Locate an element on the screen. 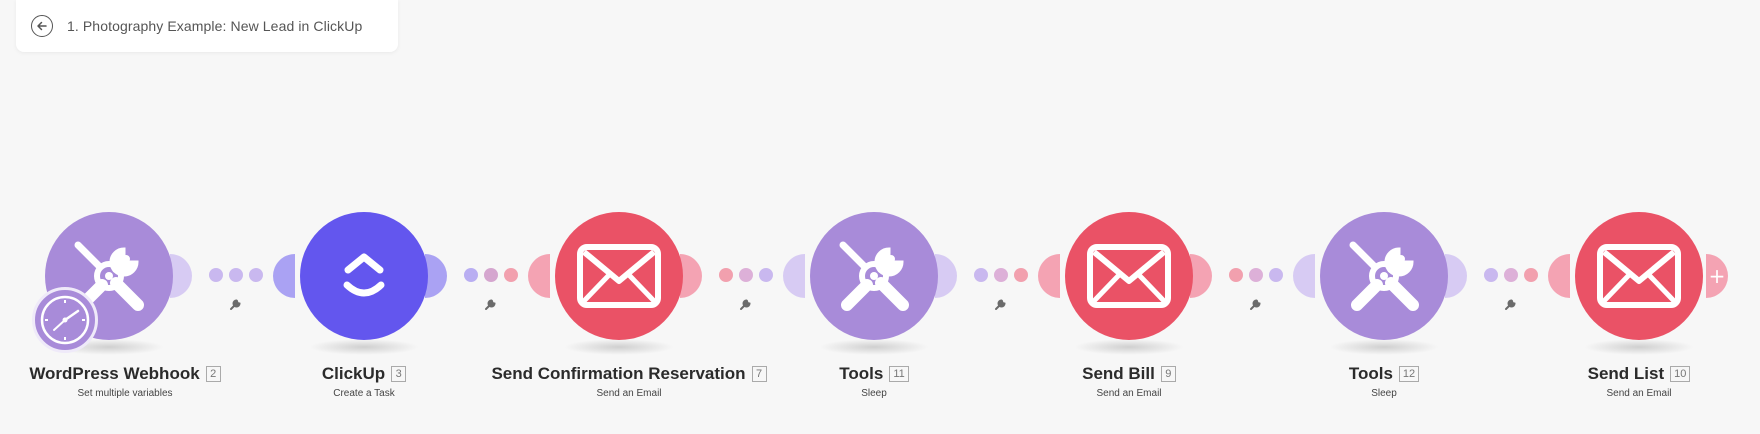 Image resolution: width=1760 pixels, height=434 pixels. module-id-badge: 10 is located at coordinates (1680, 374).